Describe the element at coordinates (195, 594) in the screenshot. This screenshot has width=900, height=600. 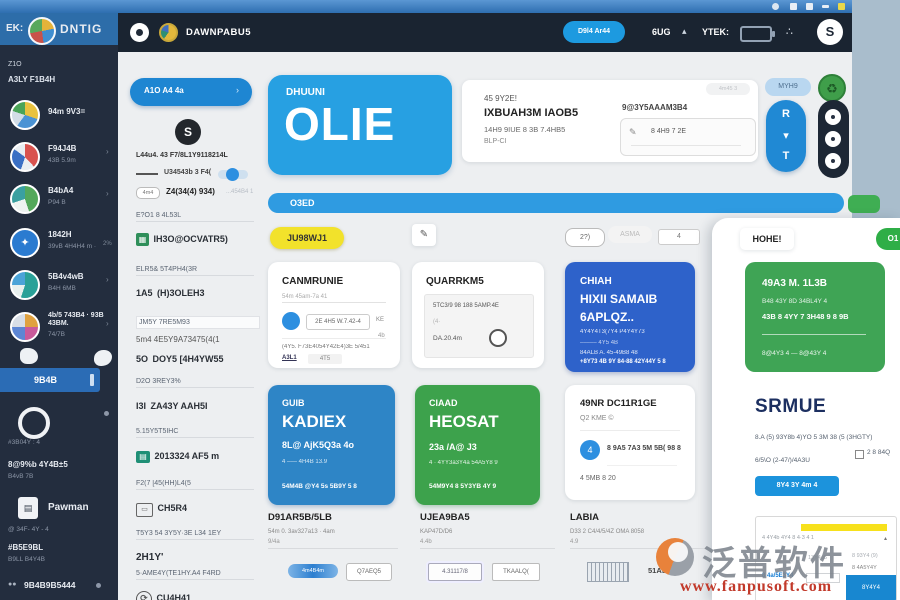
I see `list-item: ⟳ CU4H41` at that location.